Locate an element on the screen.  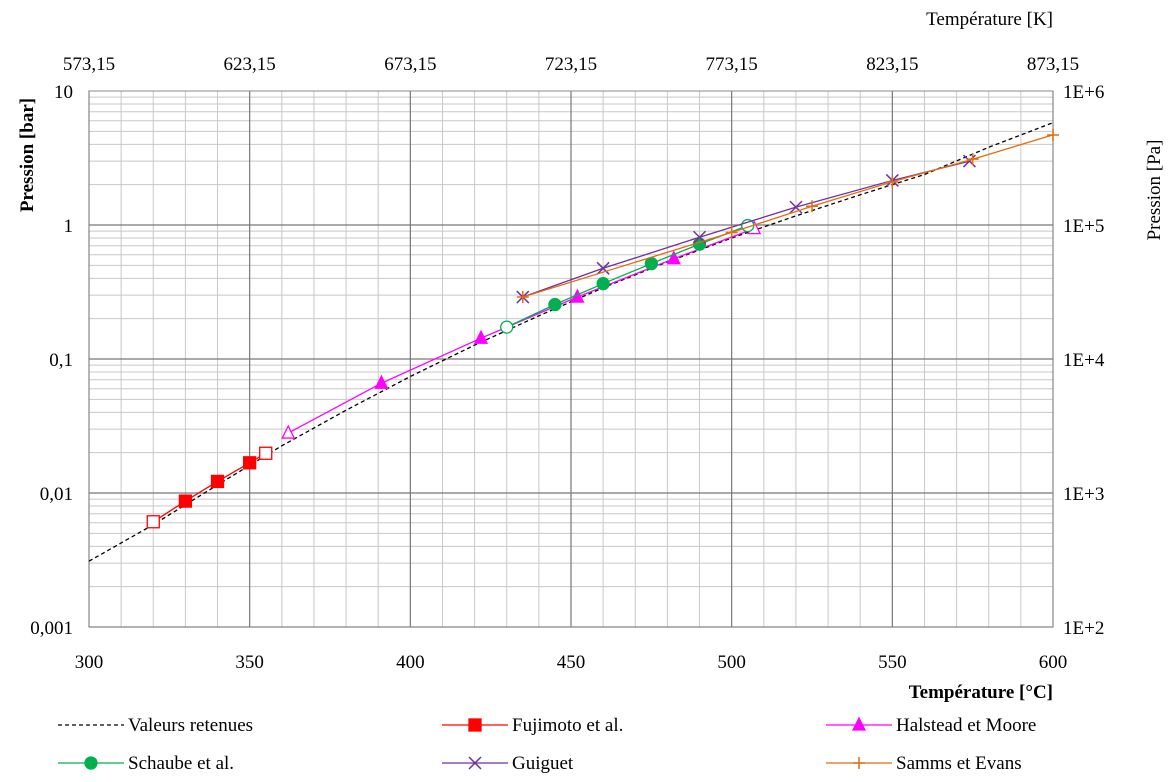
x-tick-label: 300 is located at coordinates (89, 662).